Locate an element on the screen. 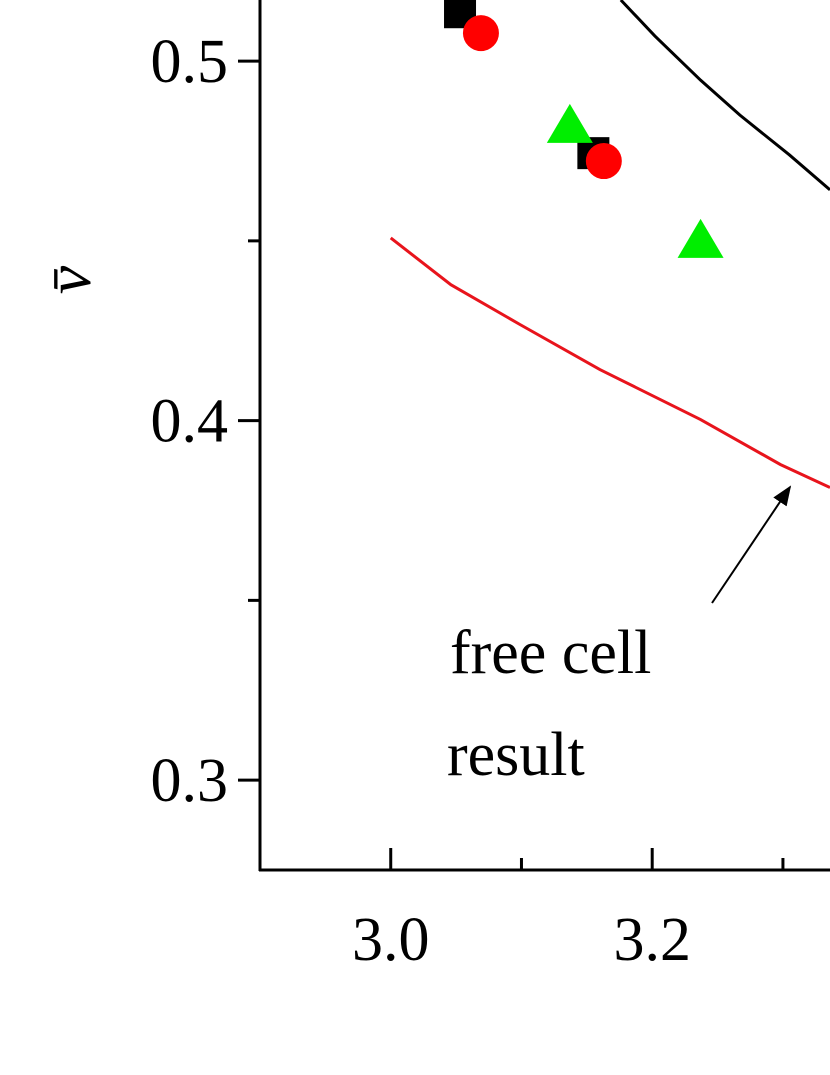 The width and height of the screenshot is (830, 1075). y-tick-label: 0.3 is located at coordinates (190, 781).